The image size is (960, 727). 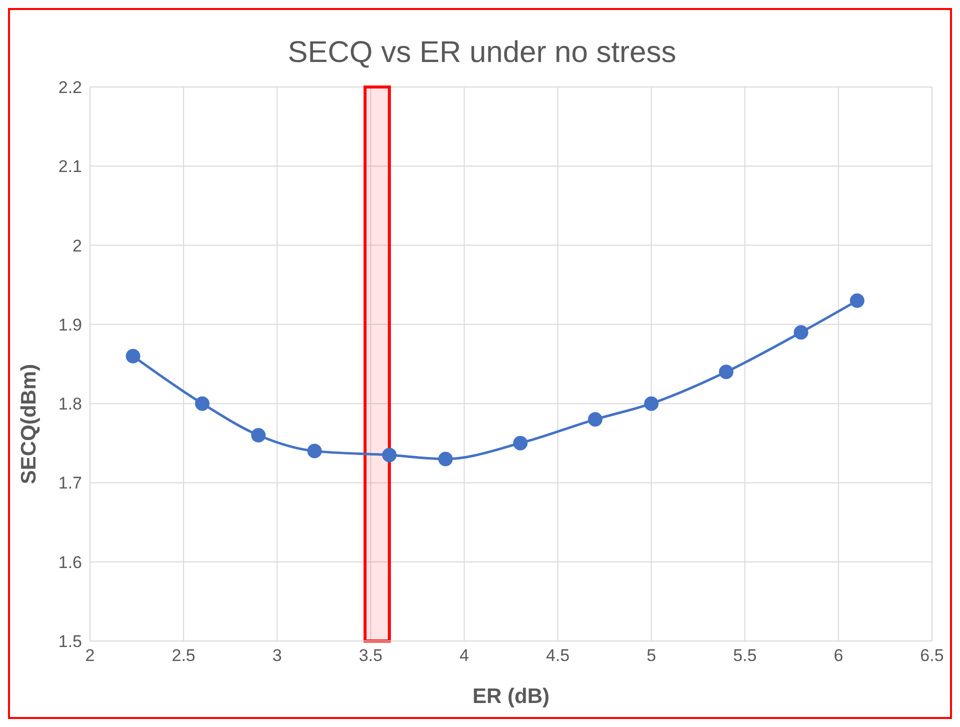 I want to click on y-tick-label: 2, so click(x=77, y=246).